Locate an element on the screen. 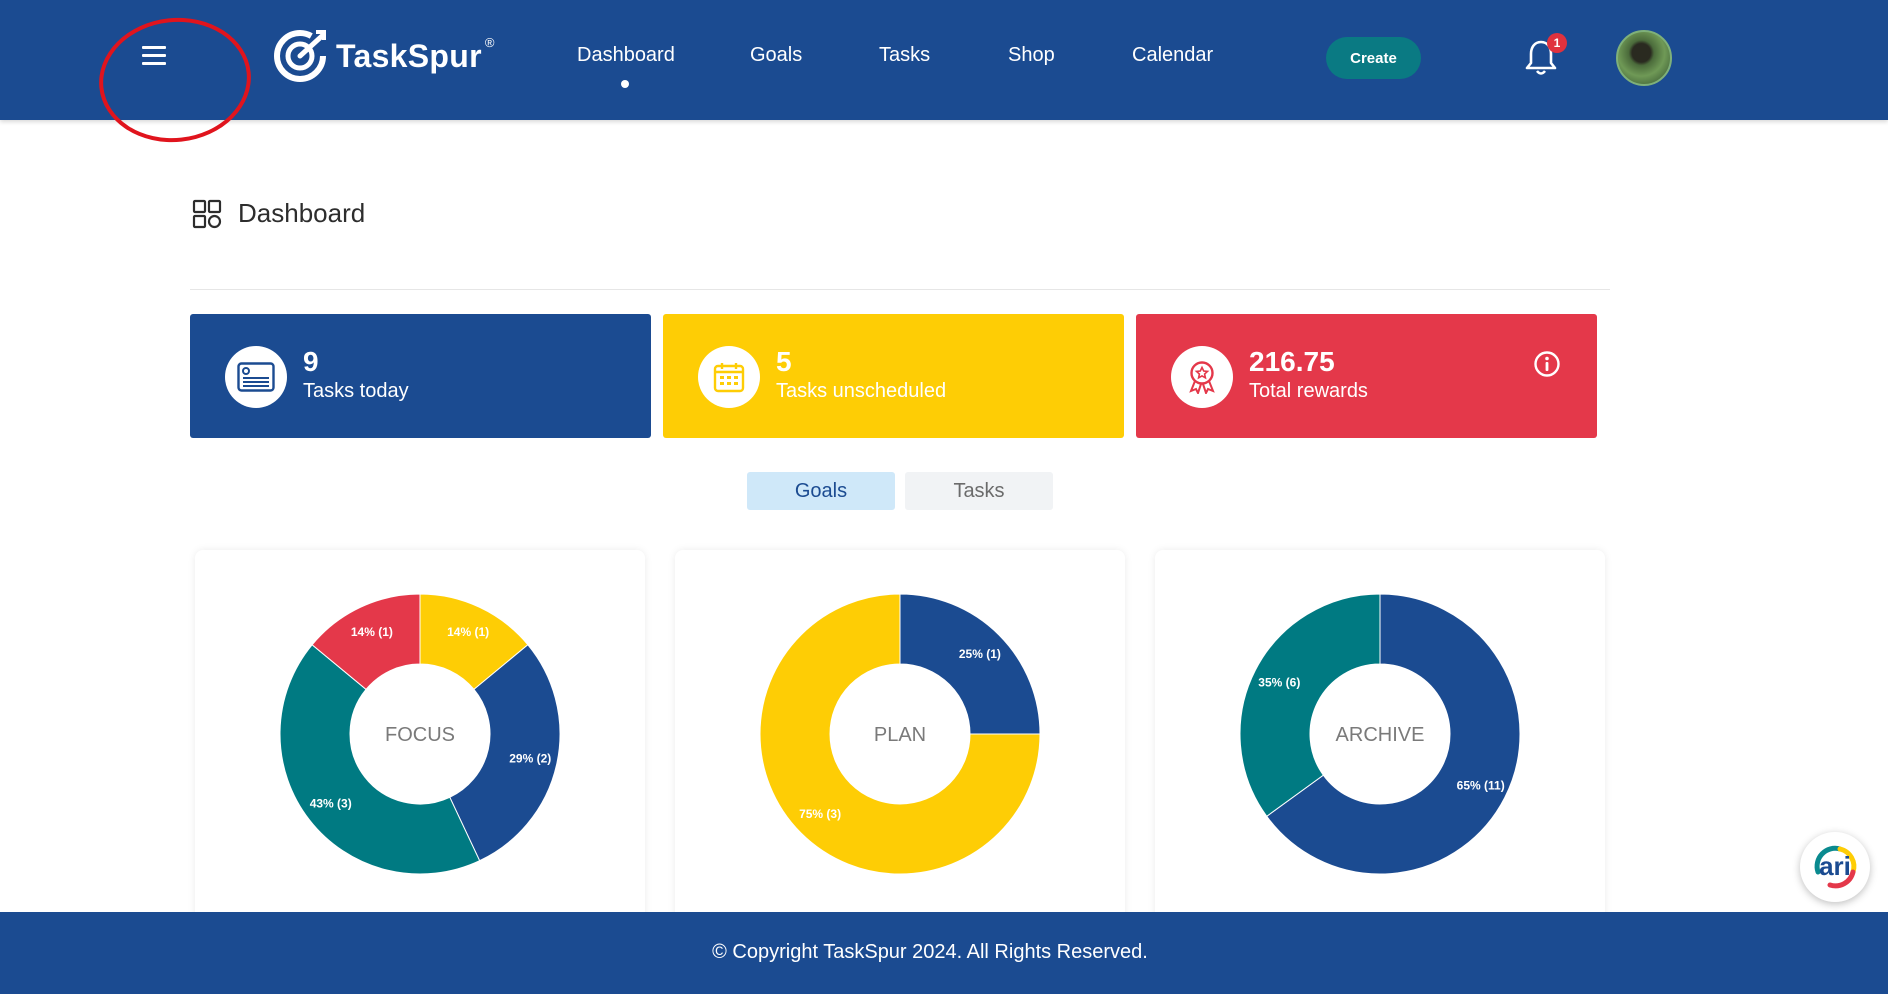 This screenshot has height=995, width=1888. grid-icon is located at coordinates (207, 213).